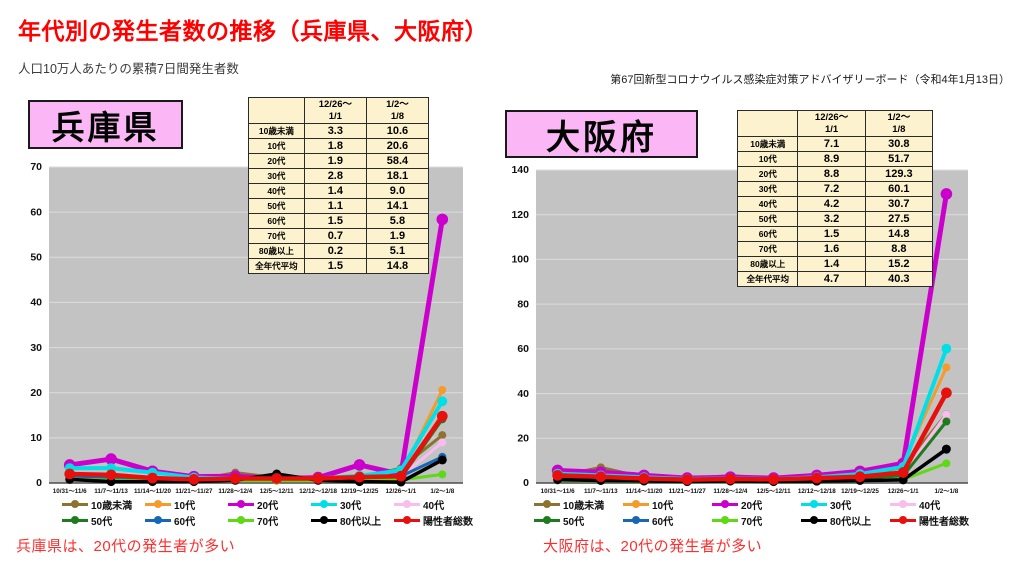 Image resolution: width=1024 pixels, height=576 pixels. I want to click on table-cell: 8.9, so click(831, 159).